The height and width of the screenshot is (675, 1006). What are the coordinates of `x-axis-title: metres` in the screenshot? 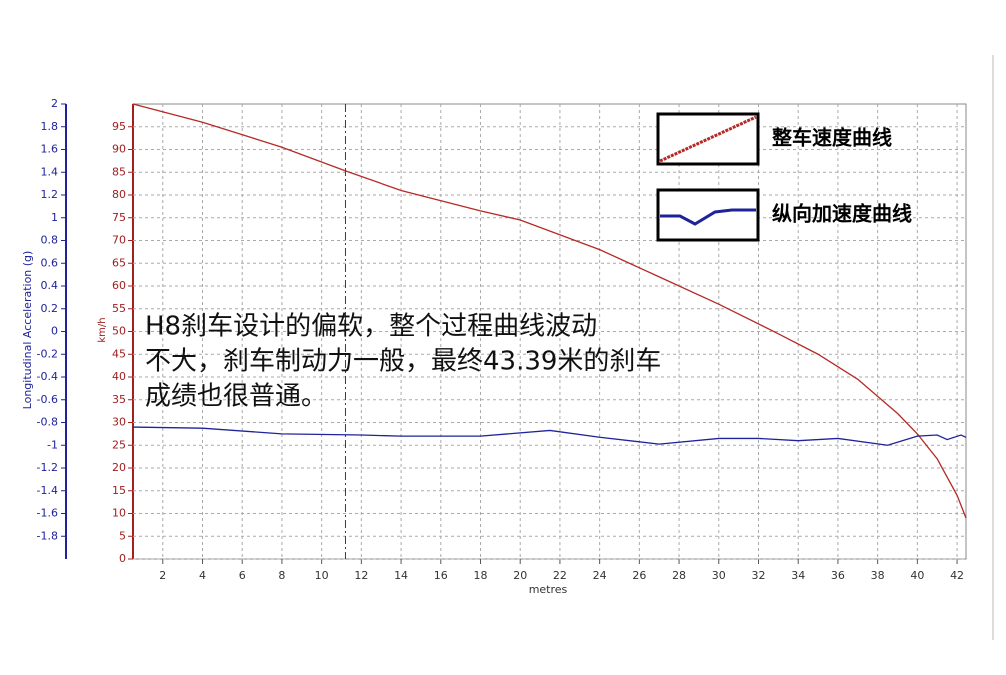 It's located at (548, 589).